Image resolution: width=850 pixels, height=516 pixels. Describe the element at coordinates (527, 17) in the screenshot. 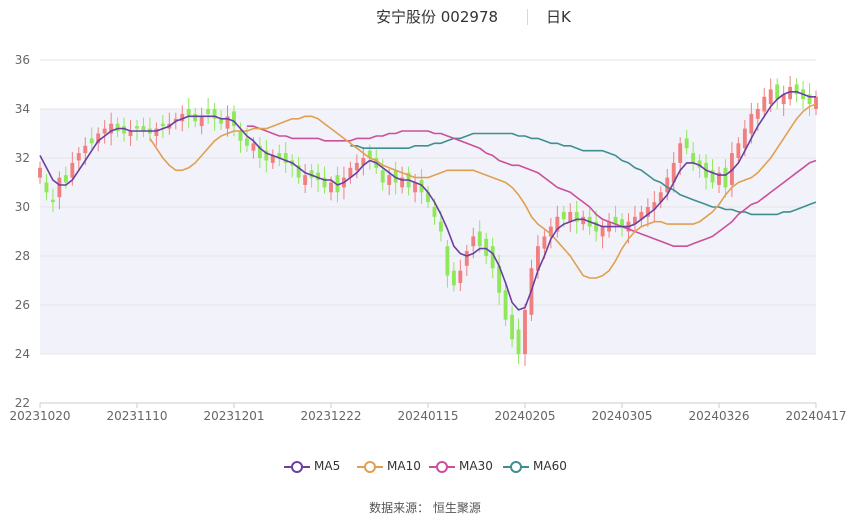

I see `title-separator` at that location.